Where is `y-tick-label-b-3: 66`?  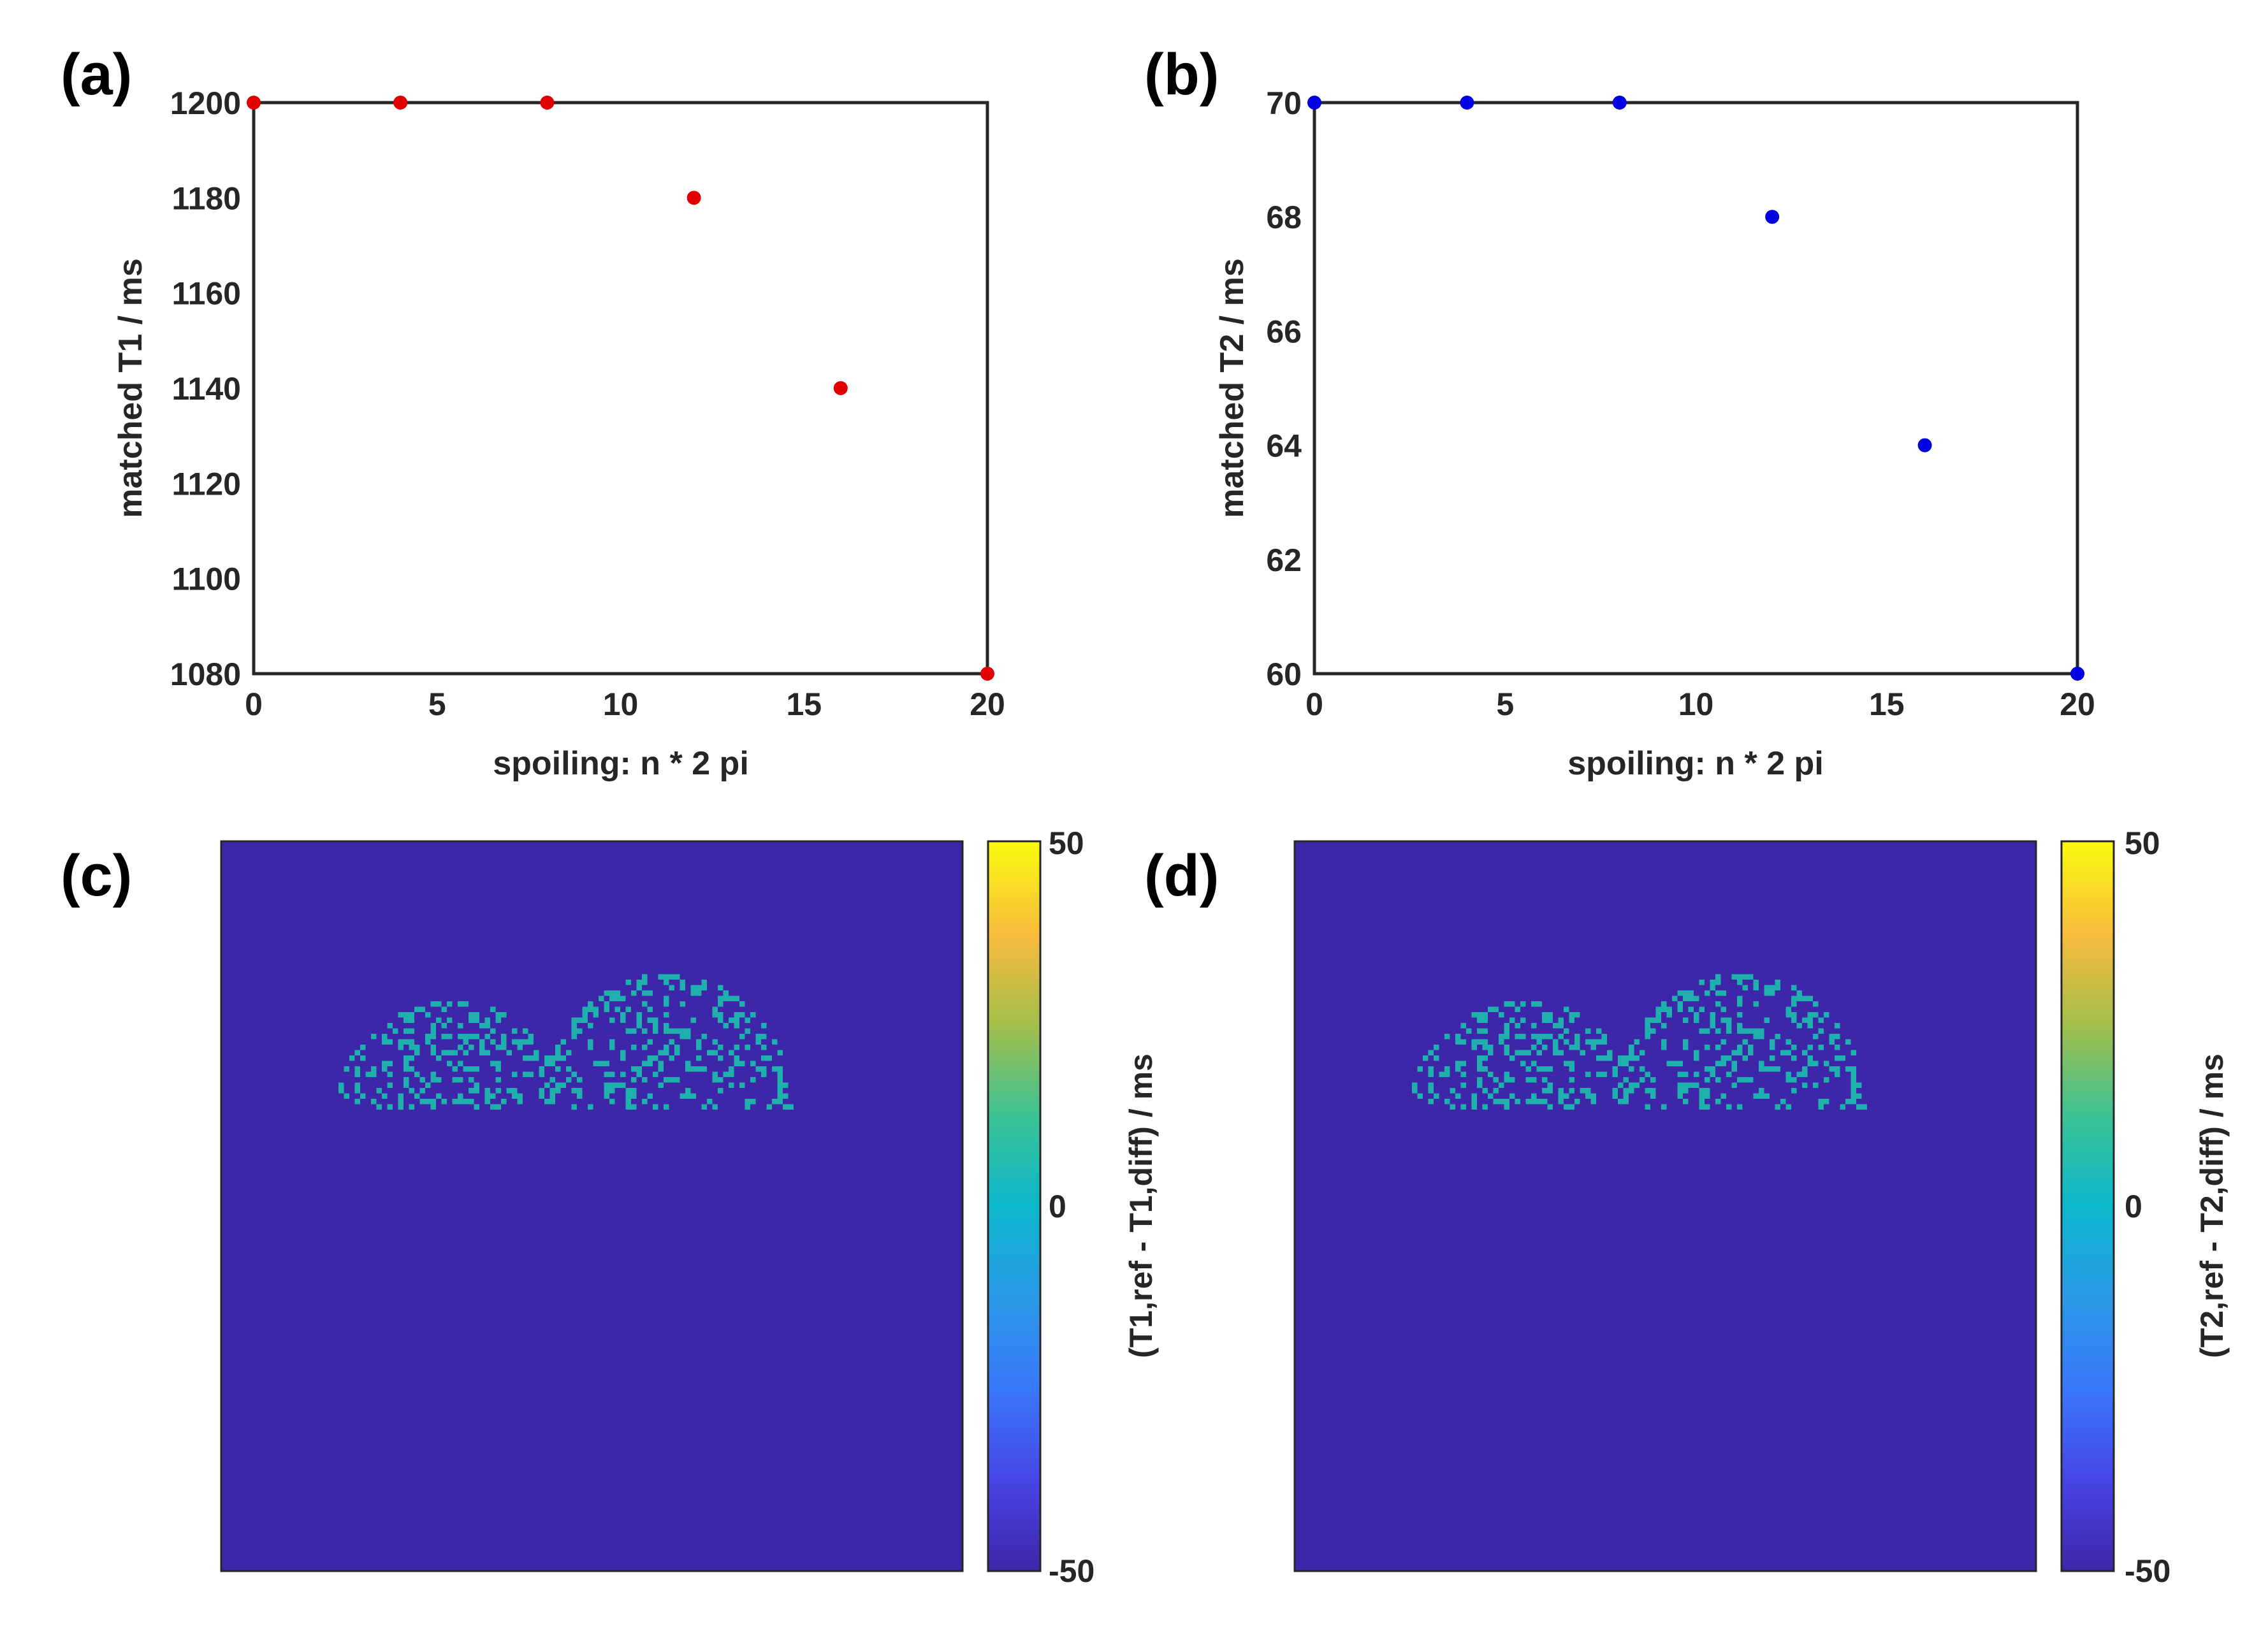 y-tick-label-b-3: 66 is located at coordinates (1284, 332).